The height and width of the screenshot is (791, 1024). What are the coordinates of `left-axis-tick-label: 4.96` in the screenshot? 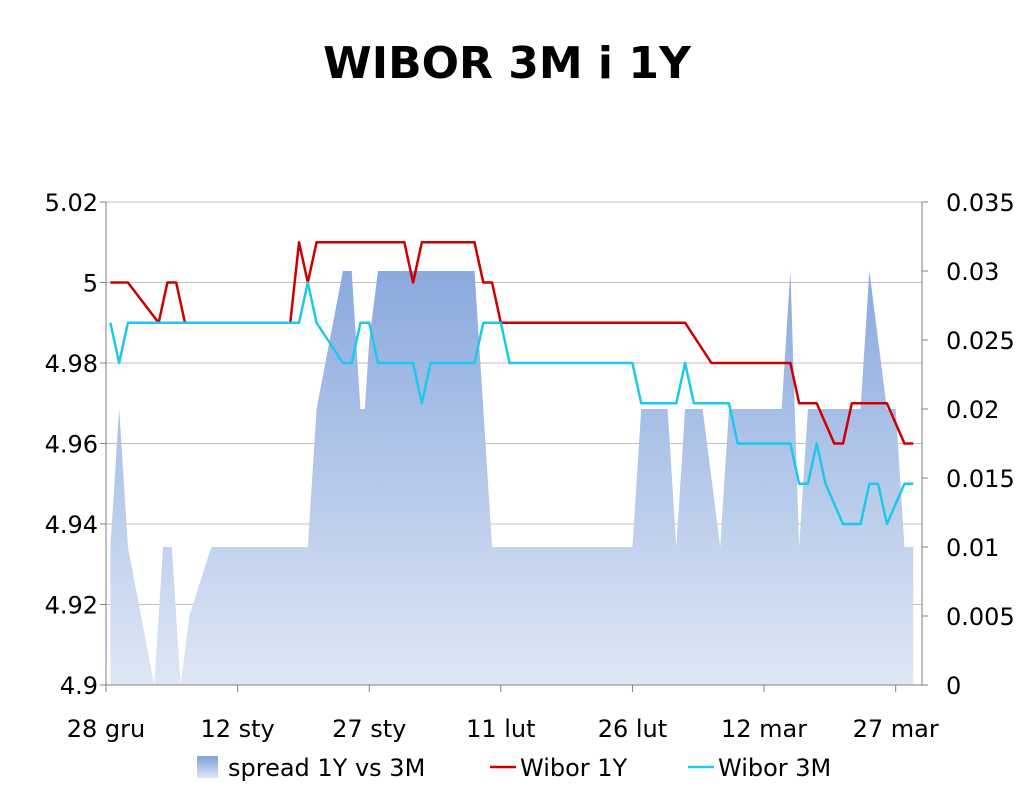 It's located at (71, 445).